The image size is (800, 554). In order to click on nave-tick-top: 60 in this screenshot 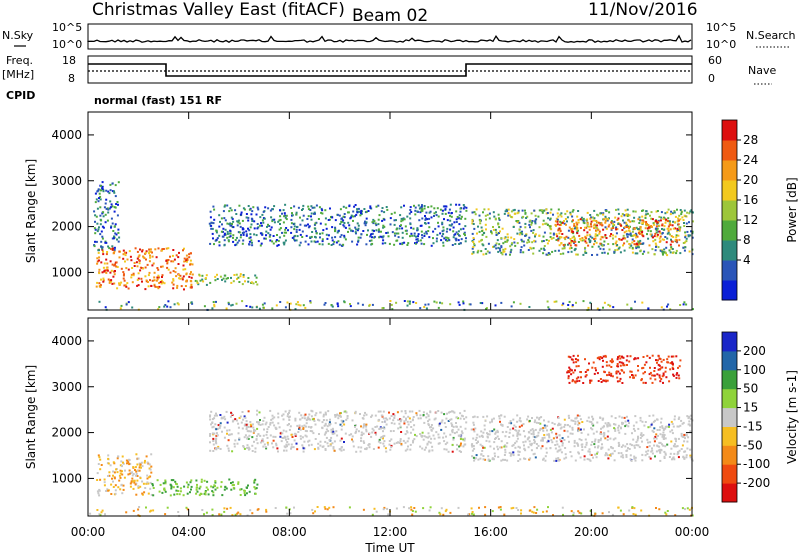, I will do `click(715, 60)`.